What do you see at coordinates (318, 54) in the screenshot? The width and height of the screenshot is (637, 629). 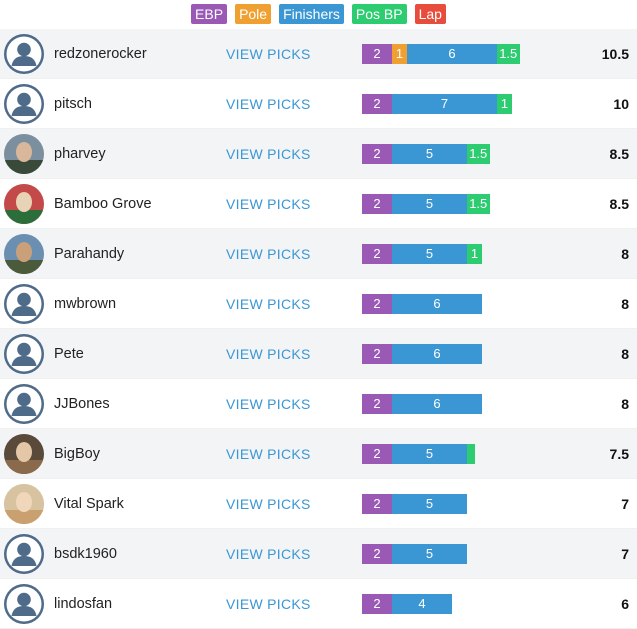 I see `leaderboard-row: redzonerocker VIEW PICKS 2 1 6 1.5 10.5` at bounding box center [318, 54].